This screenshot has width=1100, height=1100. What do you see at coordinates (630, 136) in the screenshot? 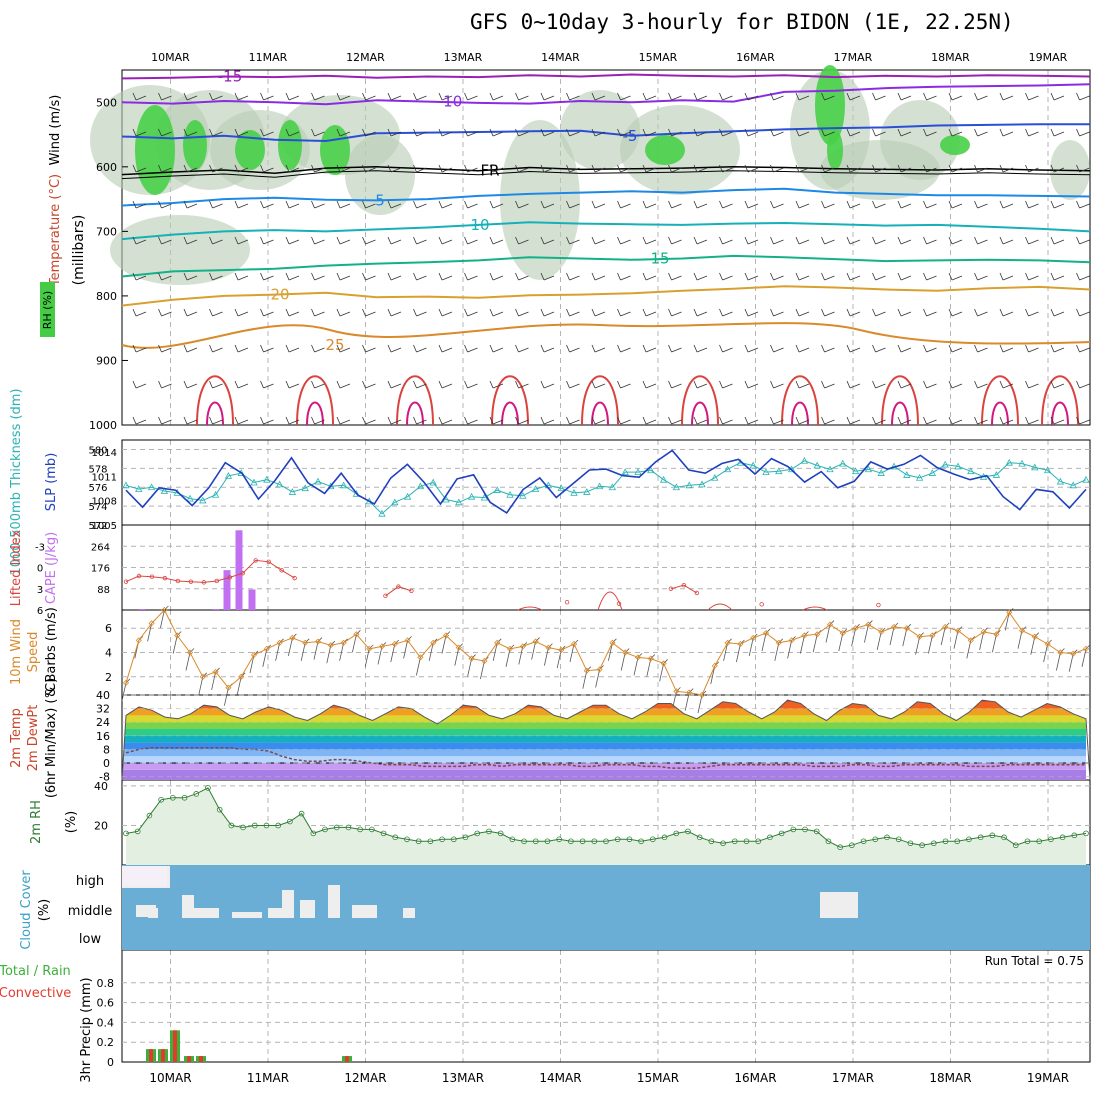
I see `contour-label: -5` at bounding box center [630, 136].